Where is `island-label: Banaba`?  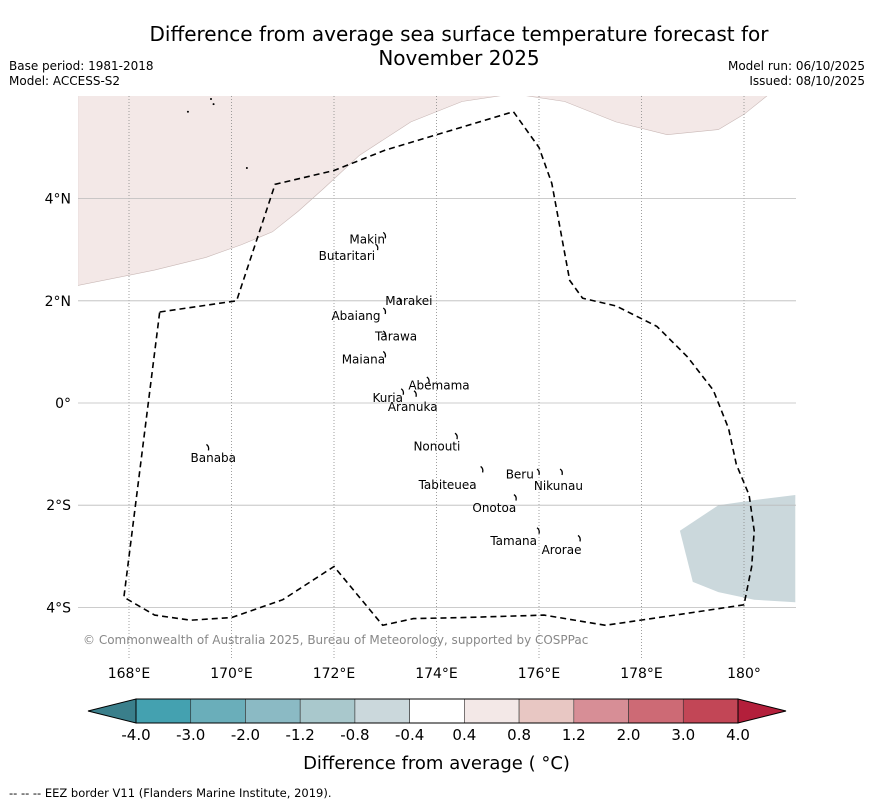 island-label: Banaba is located at coordinates (214, 458).